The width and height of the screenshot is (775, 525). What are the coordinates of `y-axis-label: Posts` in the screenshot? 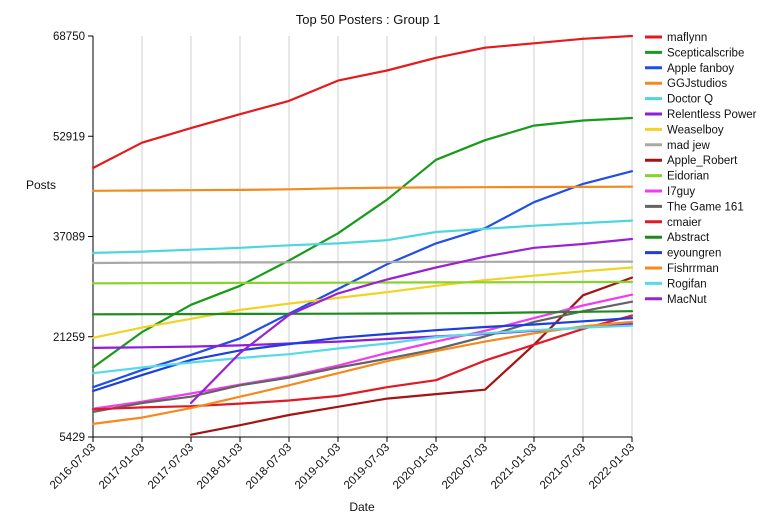 It's located at (41, 185).